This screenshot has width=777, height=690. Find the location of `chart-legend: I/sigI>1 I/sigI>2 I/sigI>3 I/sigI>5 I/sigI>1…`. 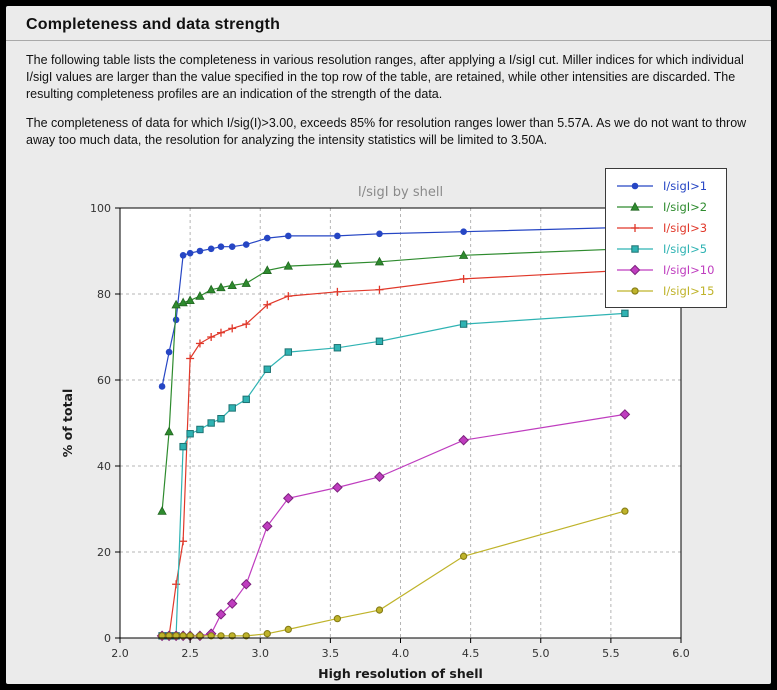

chart-legend: I/sigI>1 I/sigI>2 I/sigI>3 I/sigI>5 I/sigI>1… is located at coordinates (666, 238).